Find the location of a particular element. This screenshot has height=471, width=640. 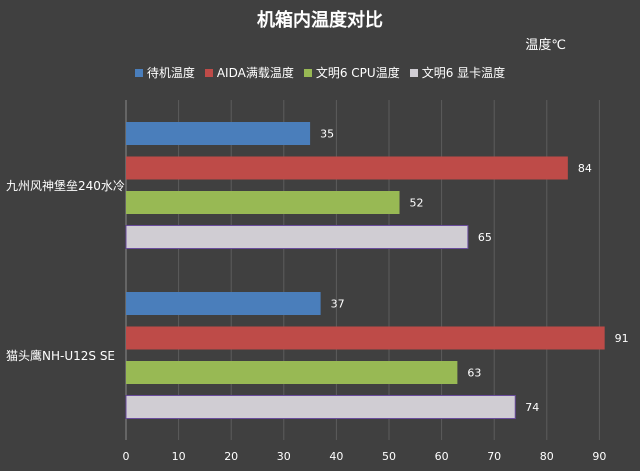

legend-item-civ-gpu: 文明6 显卡温度 is located at coordinates (457, 72).